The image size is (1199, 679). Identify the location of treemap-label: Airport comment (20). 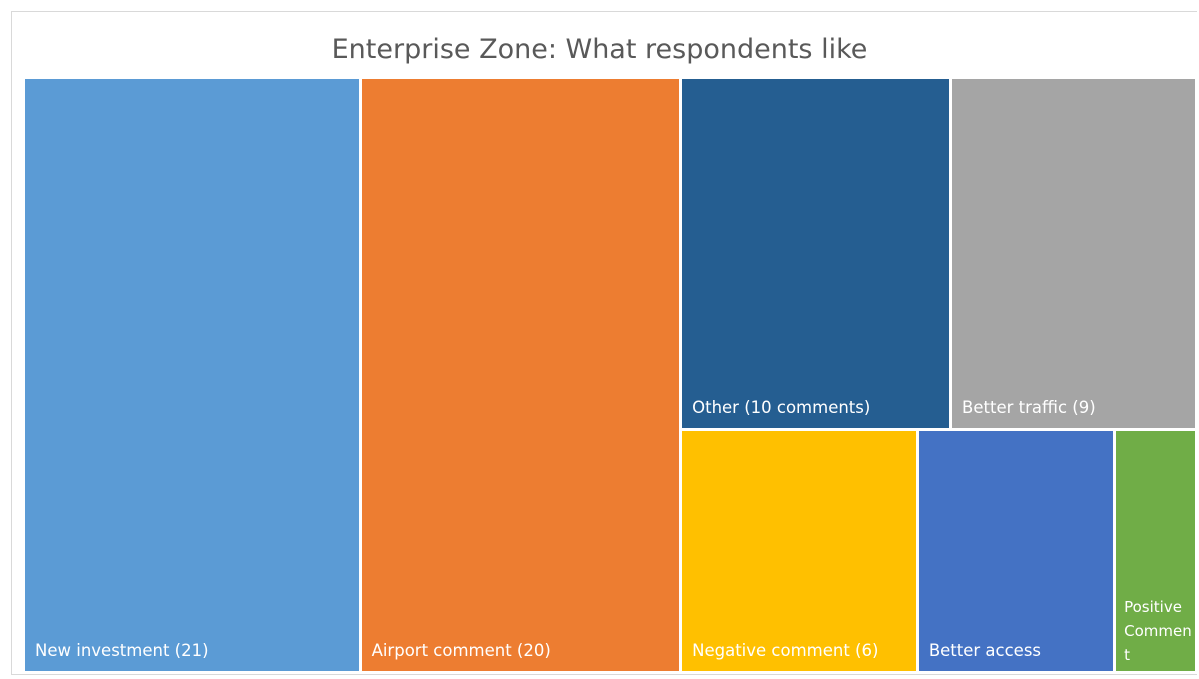
(461, 650).